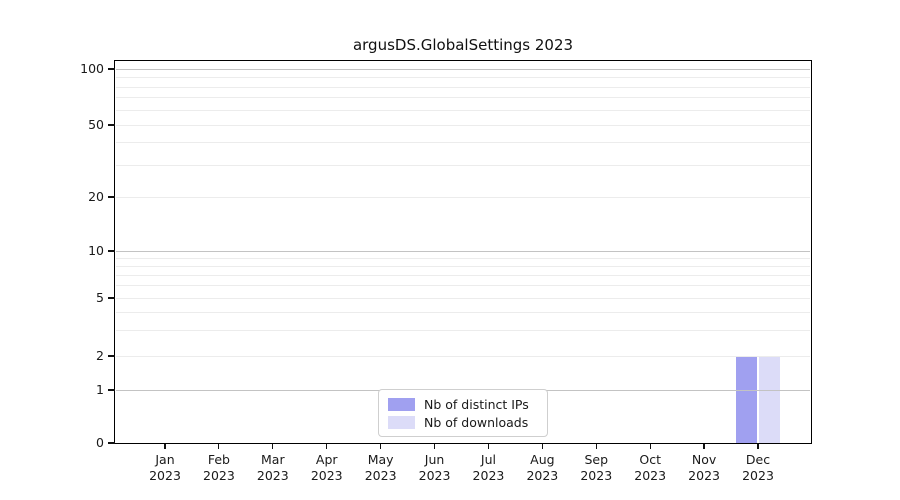  I want to click on legend-item: Nb of downloads, so click(462, 422).